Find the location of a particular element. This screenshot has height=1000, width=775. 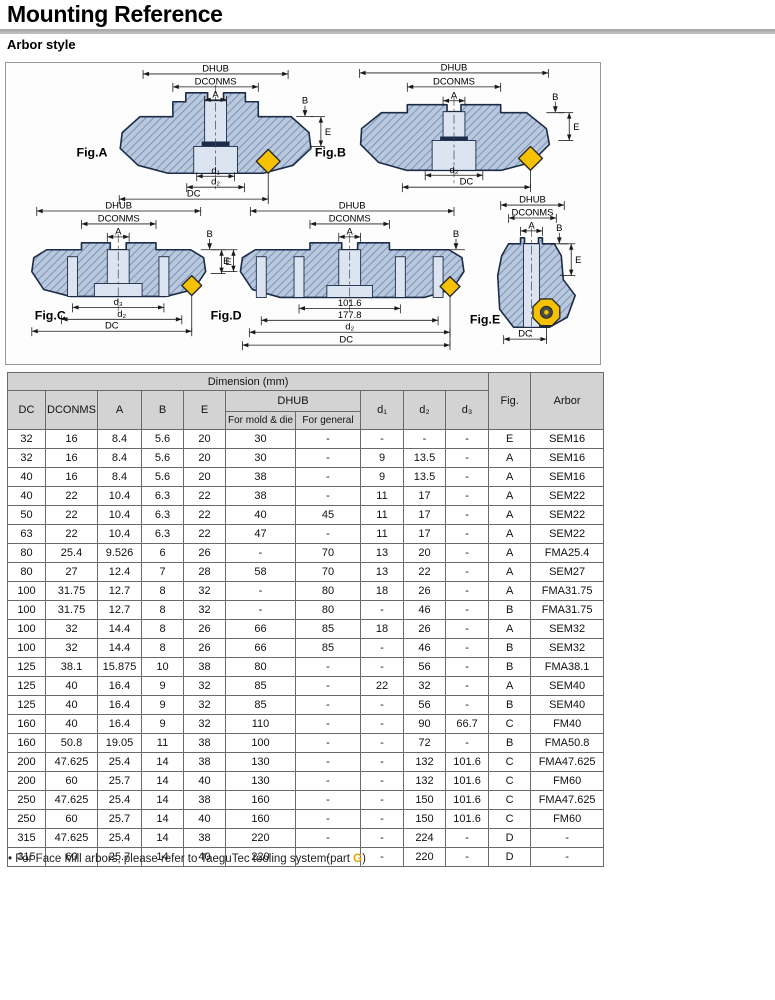

header-fig: Fig. is located at coordinates (510, 401).